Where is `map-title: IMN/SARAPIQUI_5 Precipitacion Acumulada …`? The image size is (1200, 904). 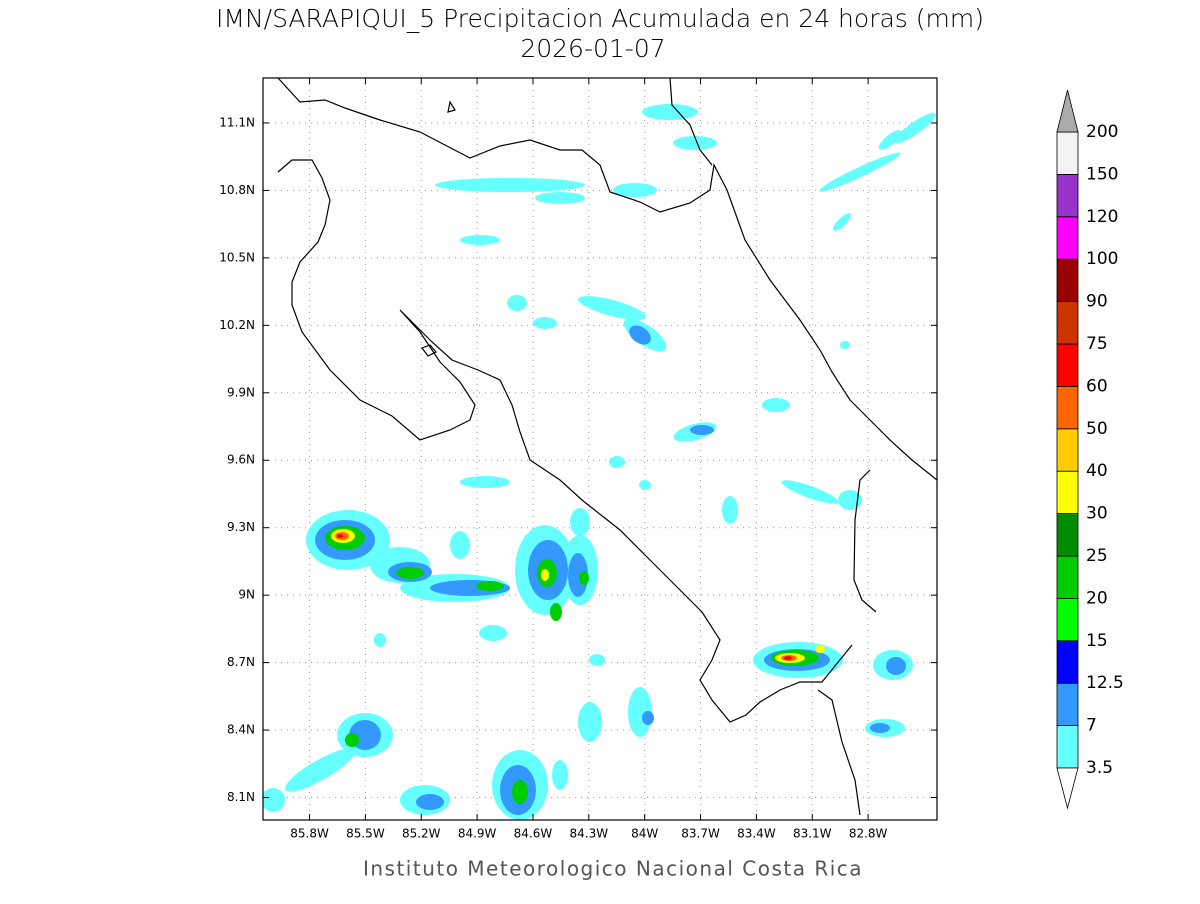 map-title: IMN/SARAPIQUI_5 Precipitacion Acumulada … is located at coordinates (600, 18).